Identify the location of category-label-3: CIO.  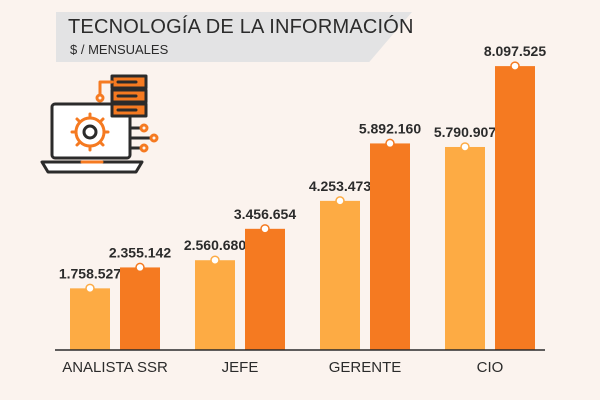
(490, 367).